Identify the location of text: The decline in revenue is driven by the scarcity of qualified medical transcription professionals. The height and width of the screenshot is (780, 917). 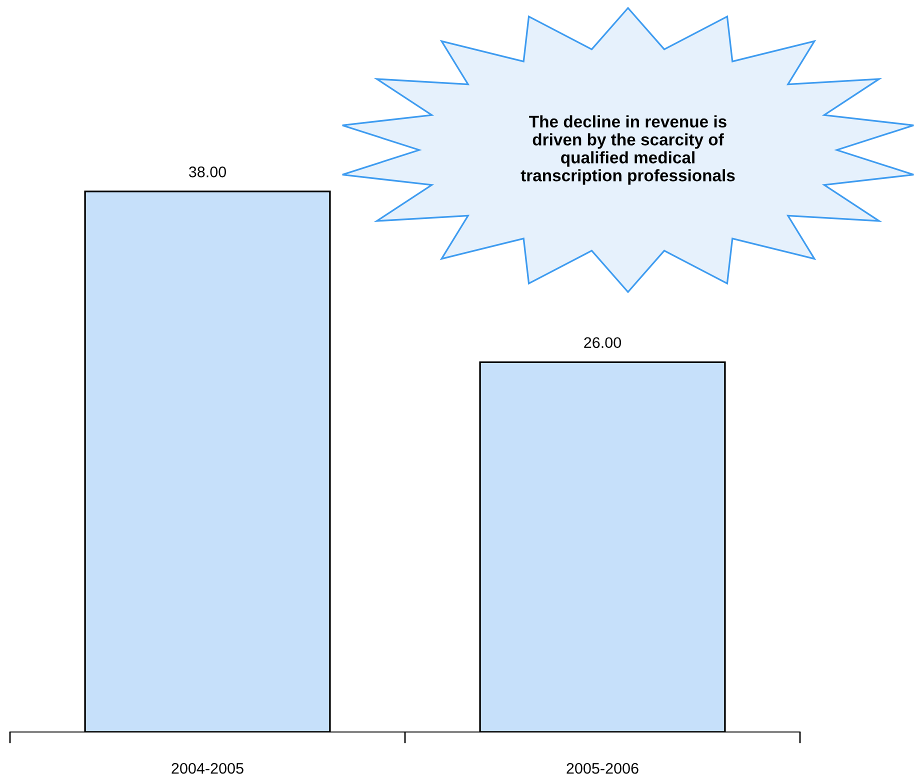
(627, 150).